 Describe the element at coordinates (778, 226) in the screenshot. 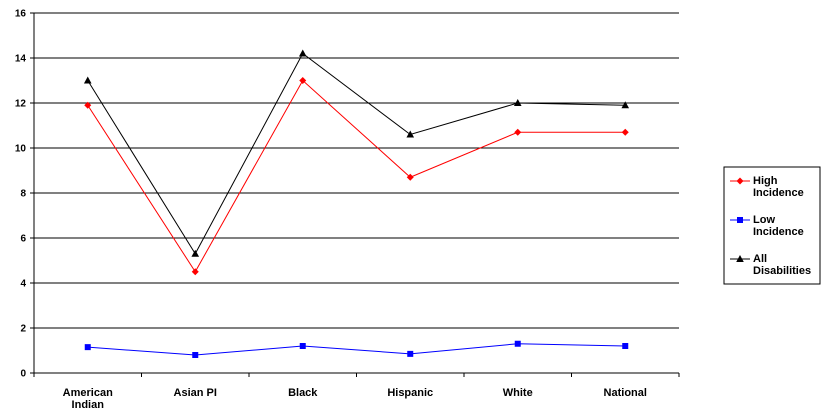

I see `legend-label: Low Incidence` at that location.